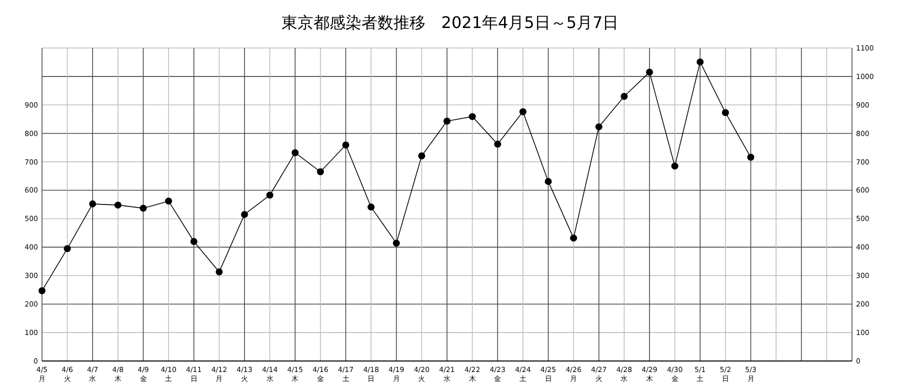 The height and width of the screenshot is (391, 900). What do you see at coordinates (450, 22) in the screenshot?
I see `chart-title: 東京都感染者数推移 2021年4月5日～5月7日` at bounding box center [450, 22].